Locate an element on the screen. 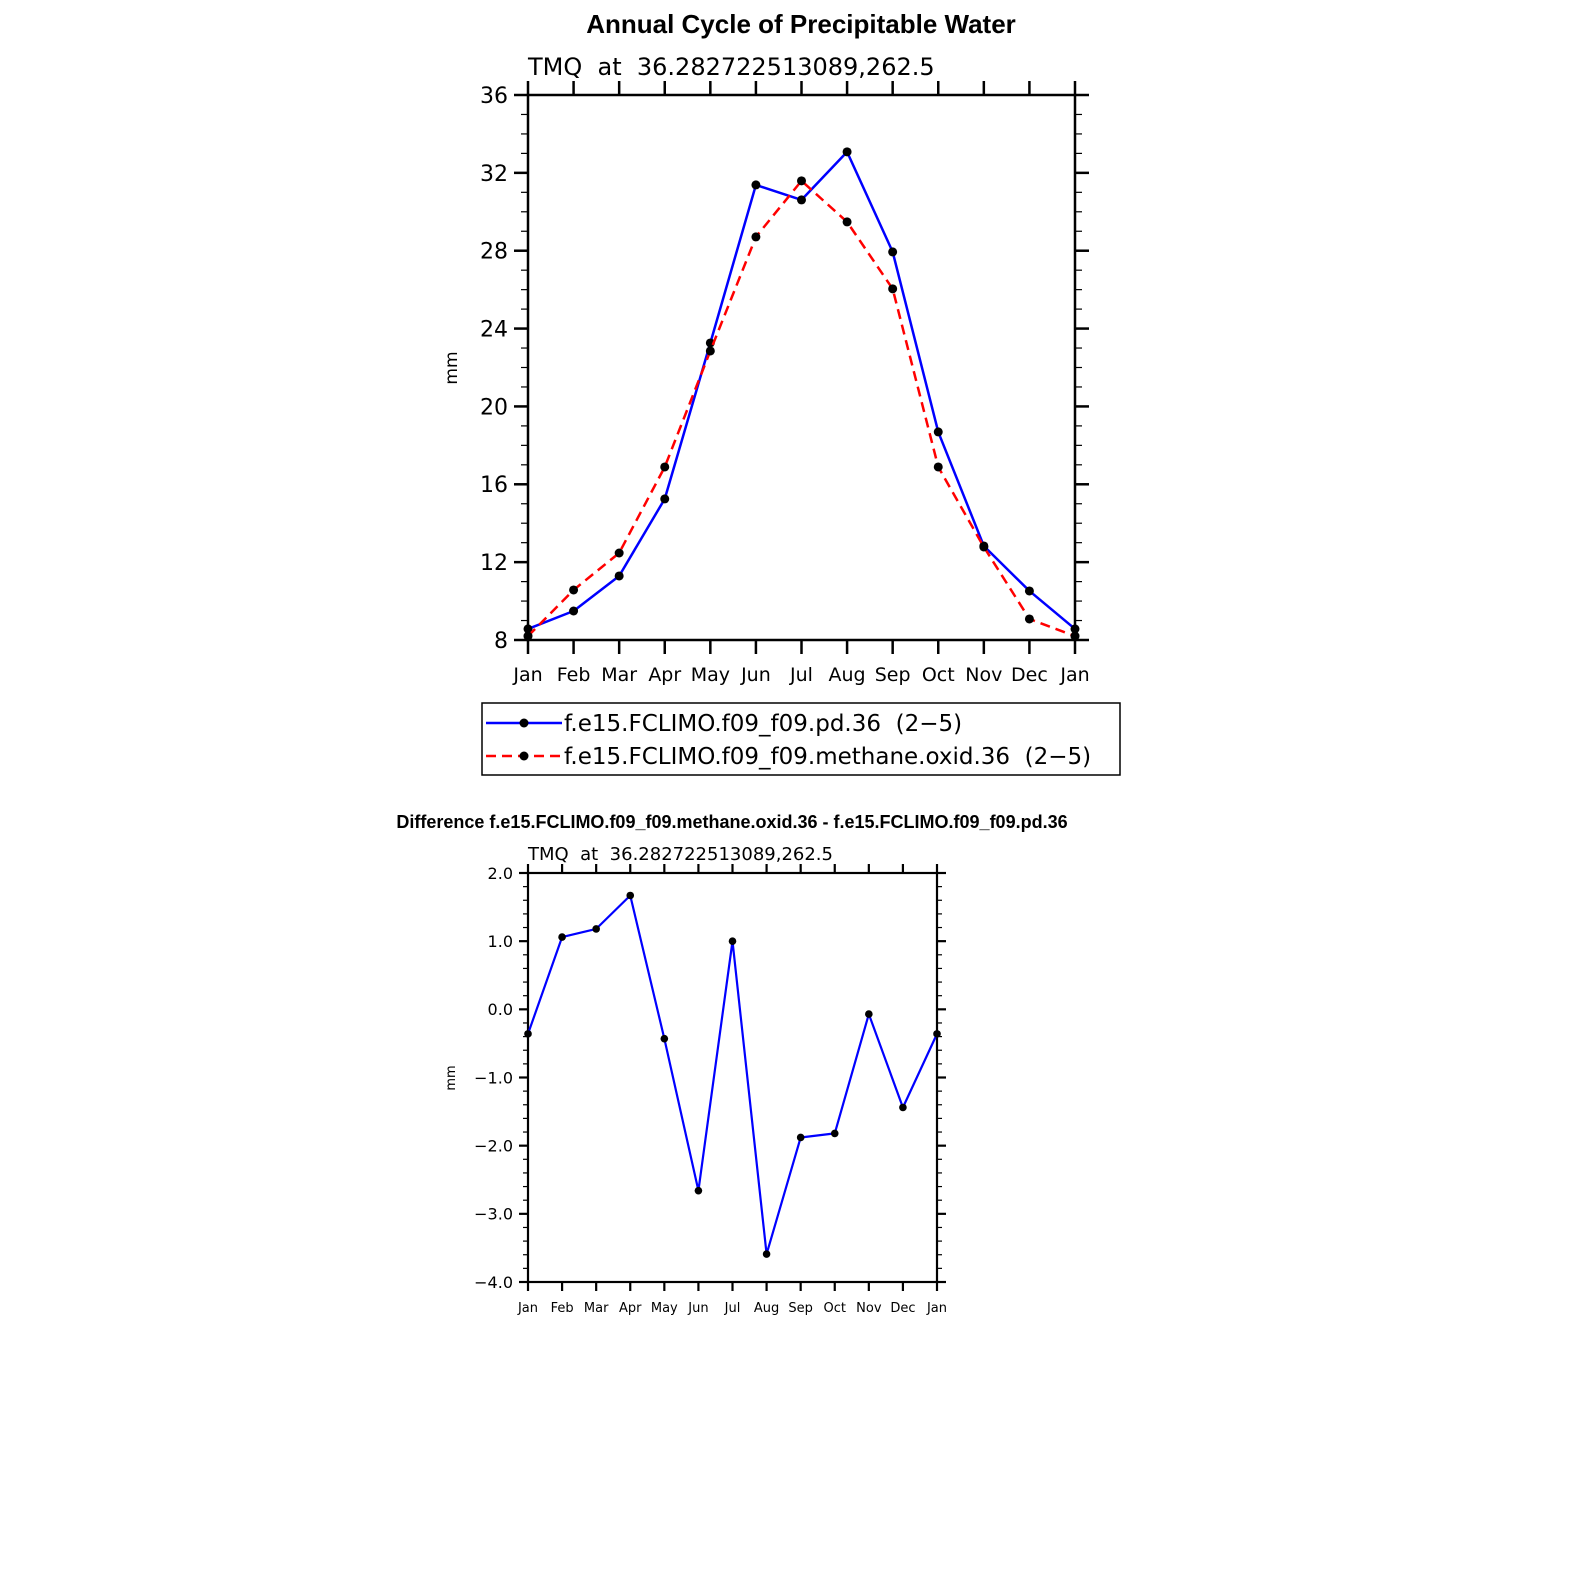 Image resolution: width=1574 pixels, height=1574 pixels. diff-y-axis-label: mm is located at coordinates (451, 1077).